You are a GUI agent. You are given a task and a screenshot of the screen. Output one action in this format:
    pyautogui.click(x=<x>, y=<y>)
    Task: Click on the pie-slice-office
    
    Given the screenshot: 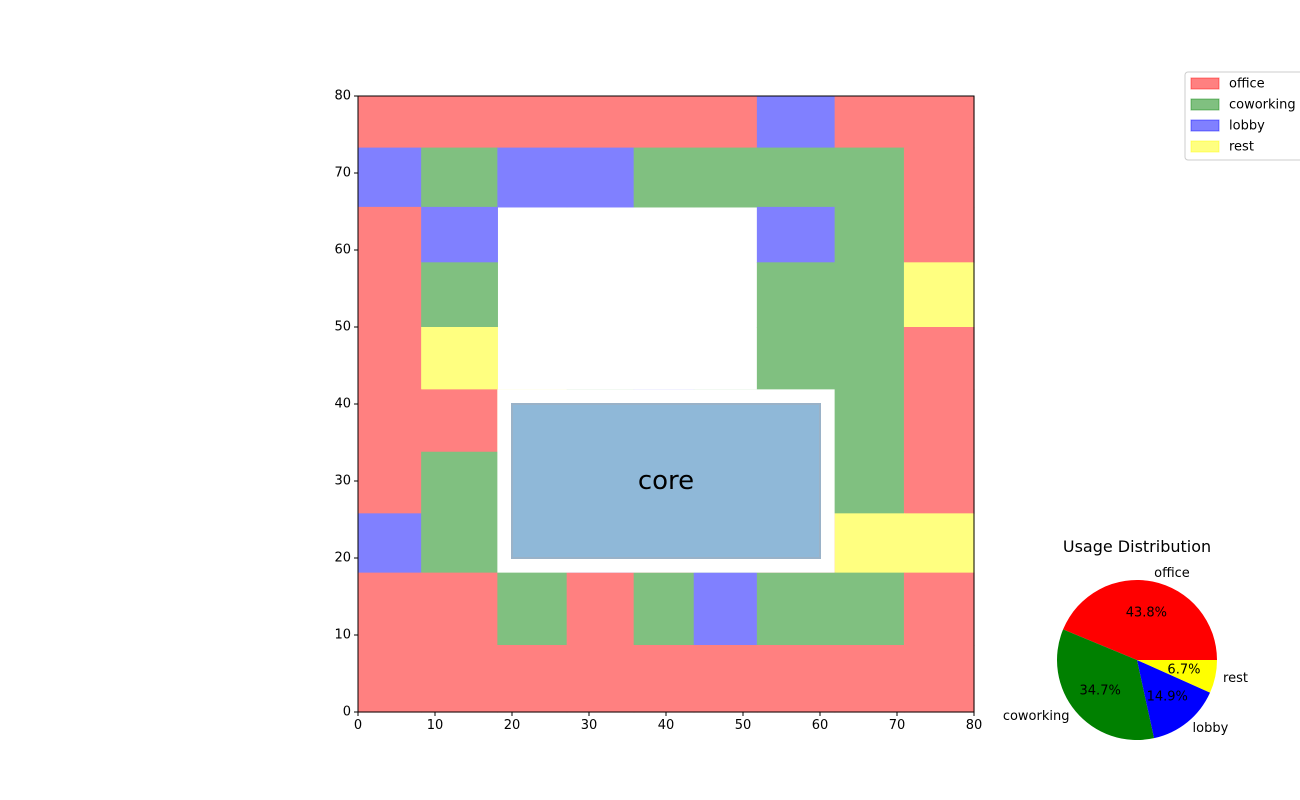 What is the action you would take?
    pyautogui.click(x=1140, y=619)
    